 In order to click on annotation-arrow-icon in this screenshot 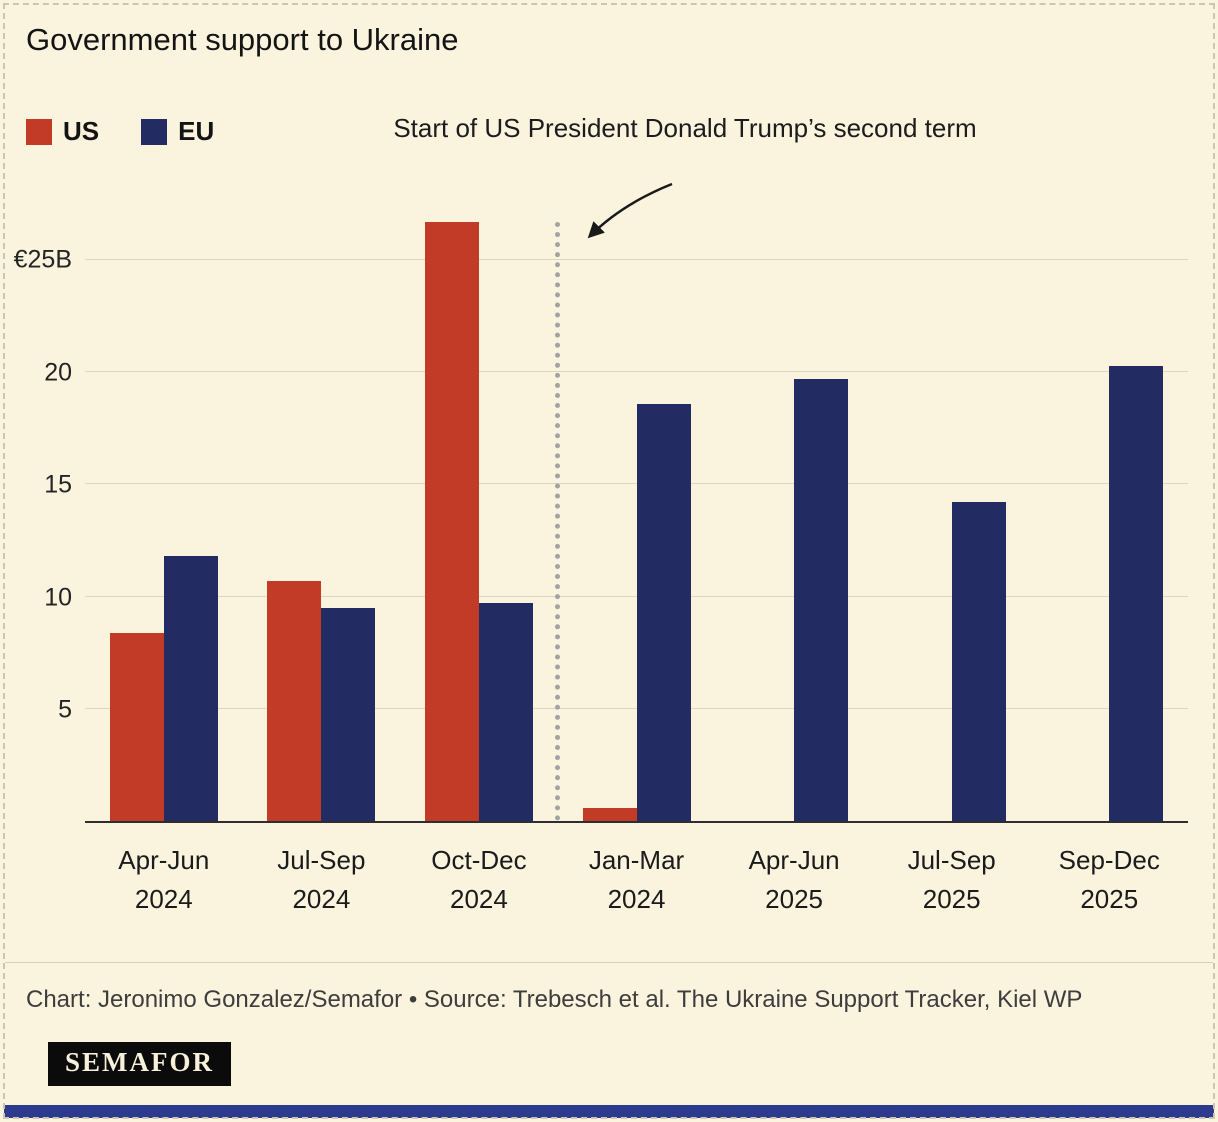, I will do `click(630, 210)`.